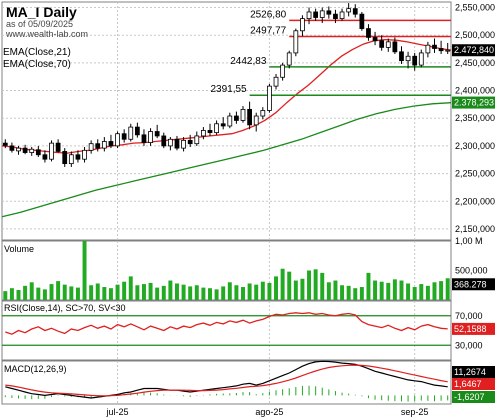 Image resolution: width=496 pixels, height=420 pixels. What do you see at coordinates (39, 24) in the screenshot?
I see `chart-date: as of 05/09/2025` at bounding box center [39, 24].